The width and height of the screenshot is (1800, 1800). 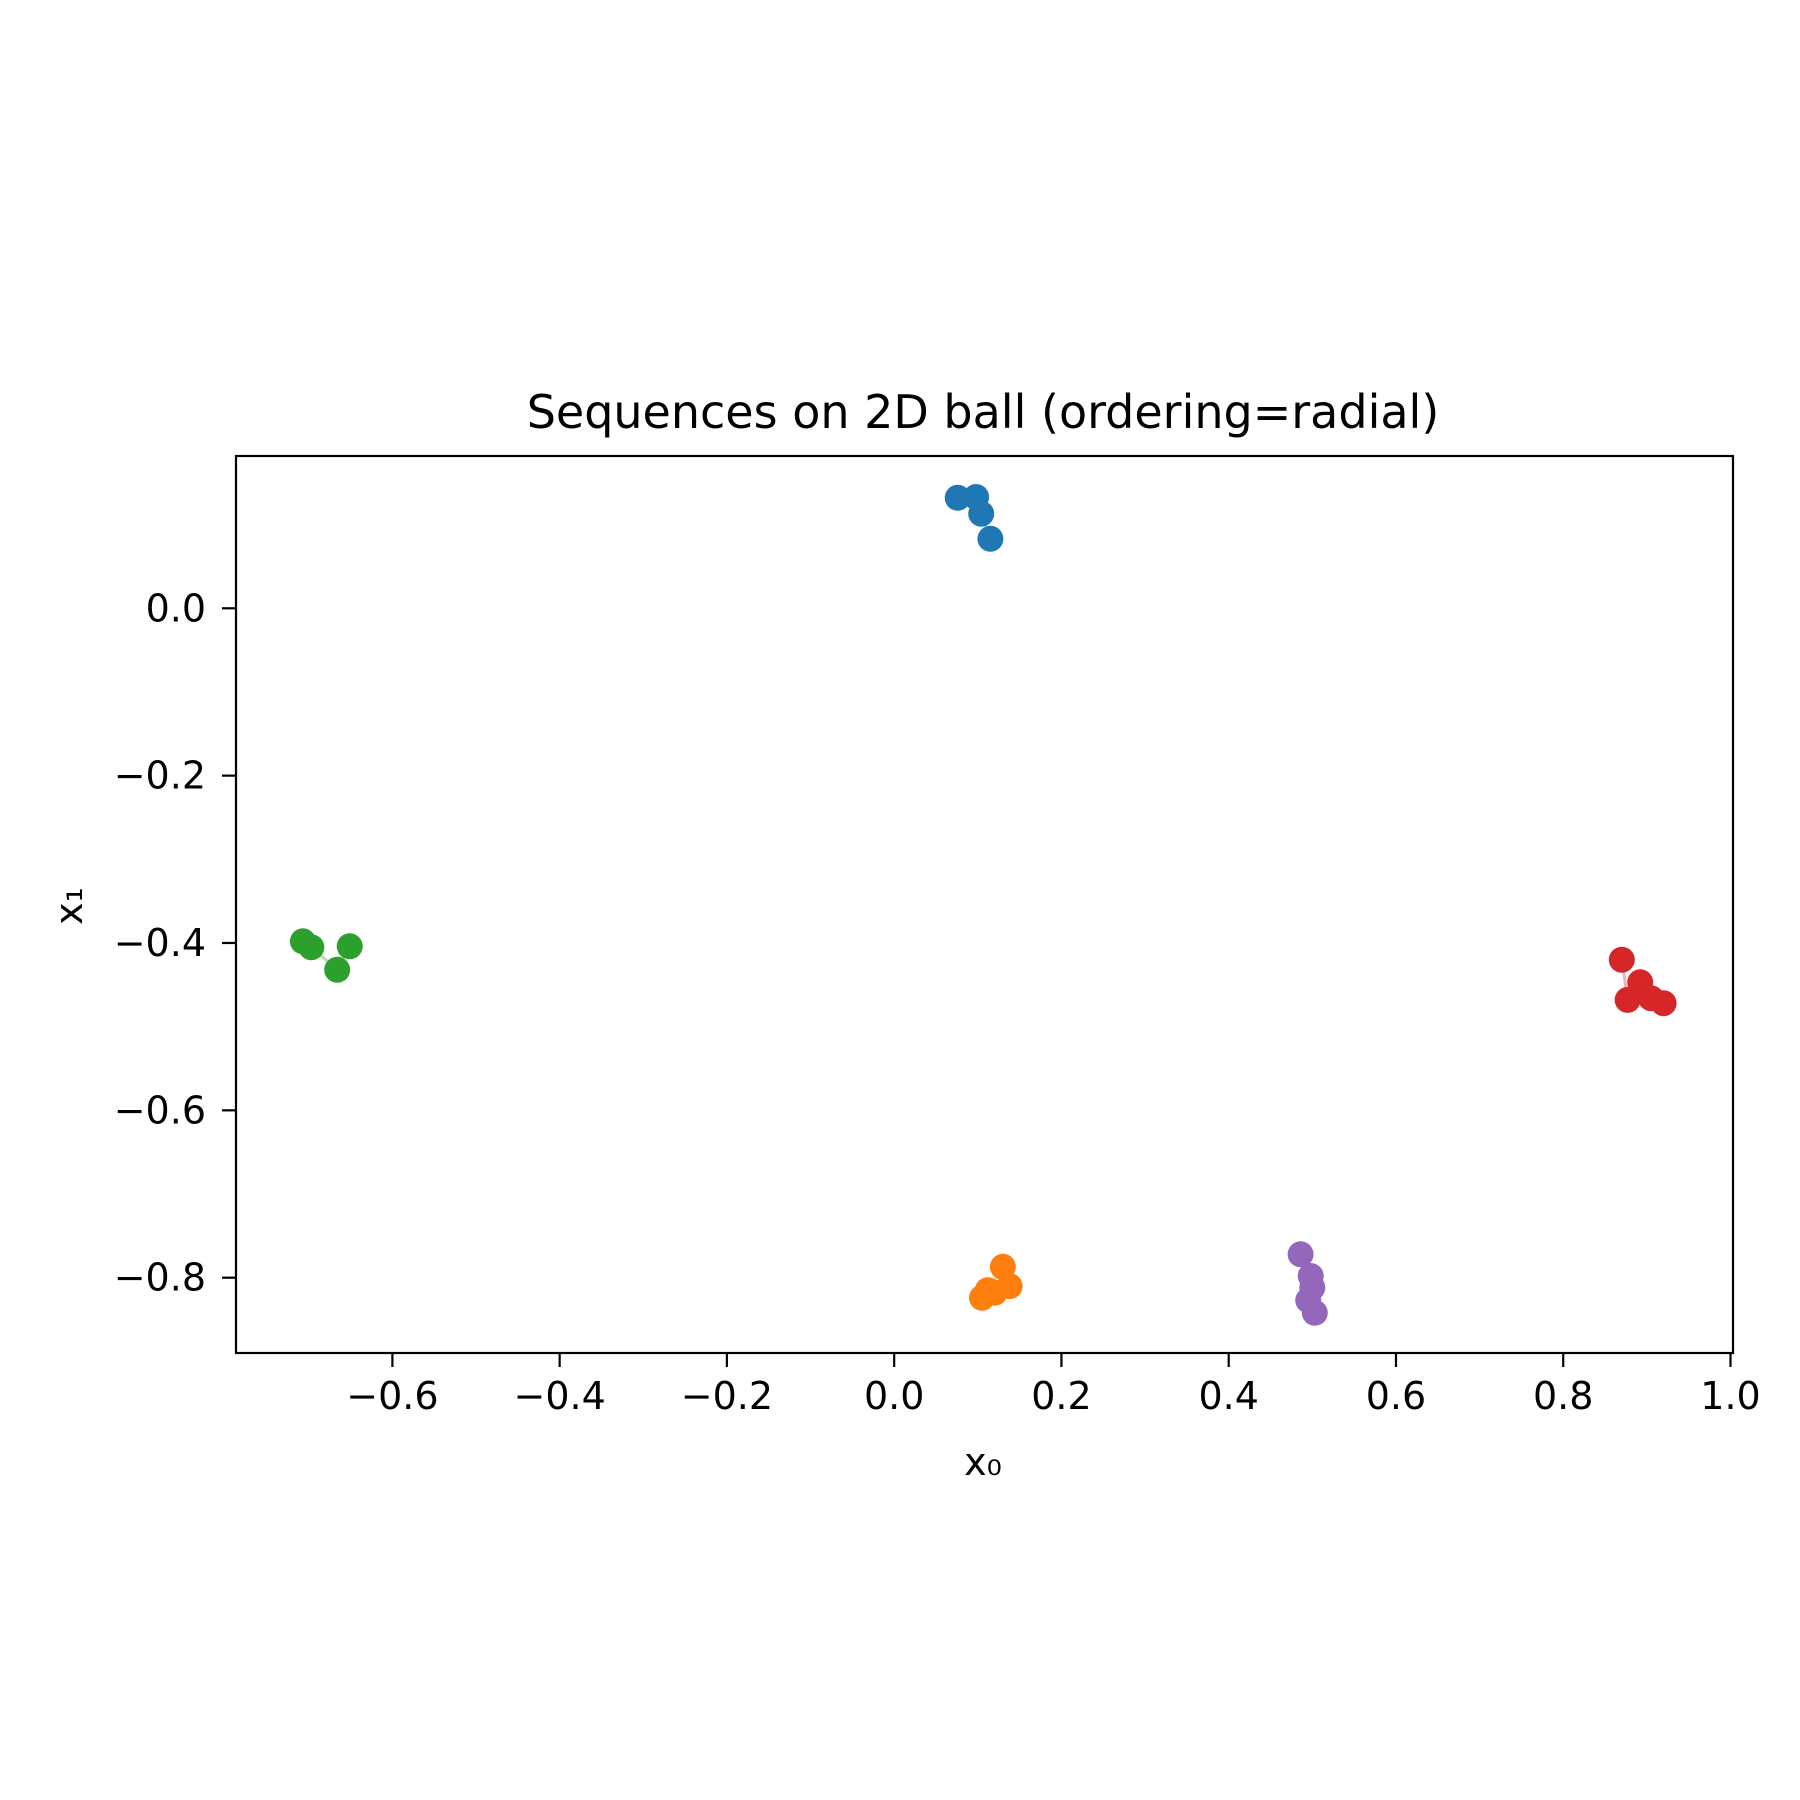 What do you see at coordinates (392, 1396) in the screenshot?
I see `x-tick-label-0: −0.6` at bounding box center [392, 1396].